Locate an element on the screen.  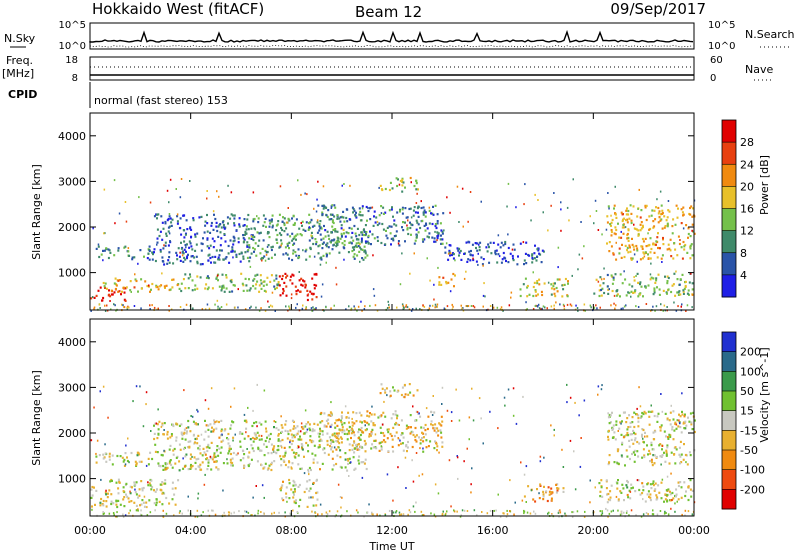
noise-traces is located at coordinates (391, 38).